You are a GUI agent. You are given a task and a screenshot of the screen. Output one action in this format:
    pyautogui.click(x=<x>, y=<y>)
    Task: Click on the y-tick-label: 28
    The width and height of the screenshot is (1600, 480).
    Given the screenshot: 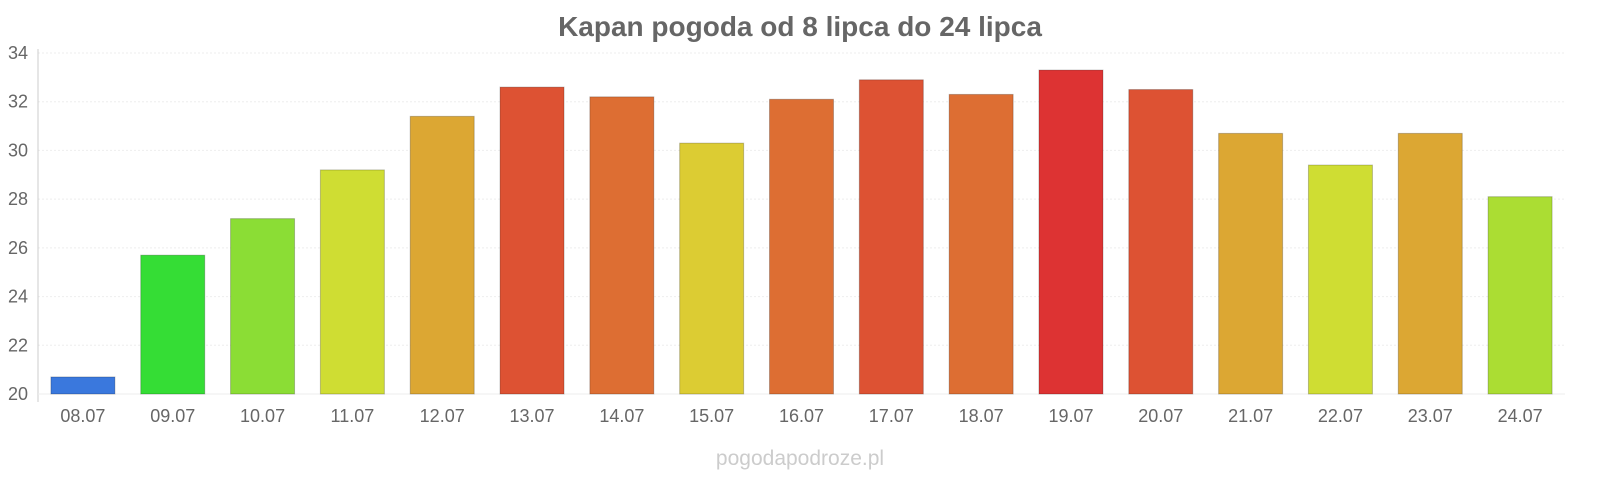 What is the action you would take?
    pyautogui.click(x=18, y=199)
    